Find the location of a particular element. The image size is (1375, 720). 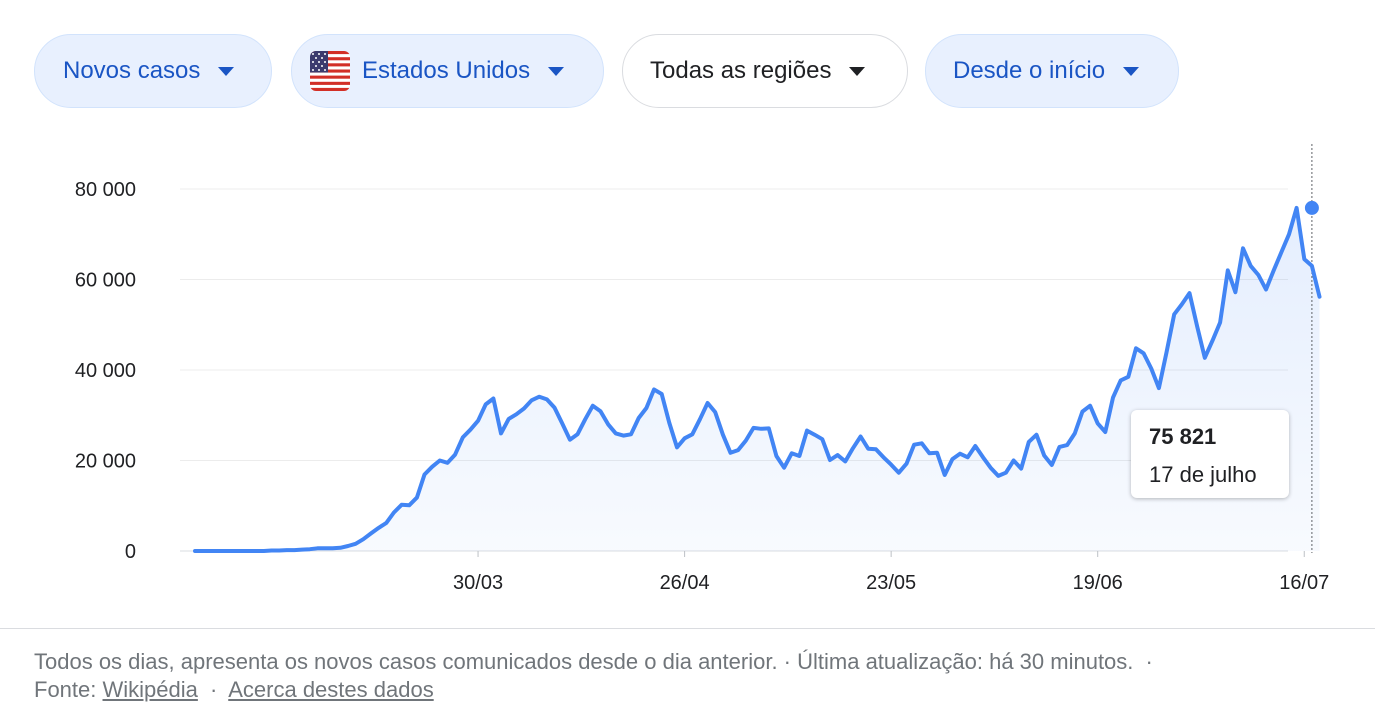

highlight-point is located at coordinates (1311, 207).